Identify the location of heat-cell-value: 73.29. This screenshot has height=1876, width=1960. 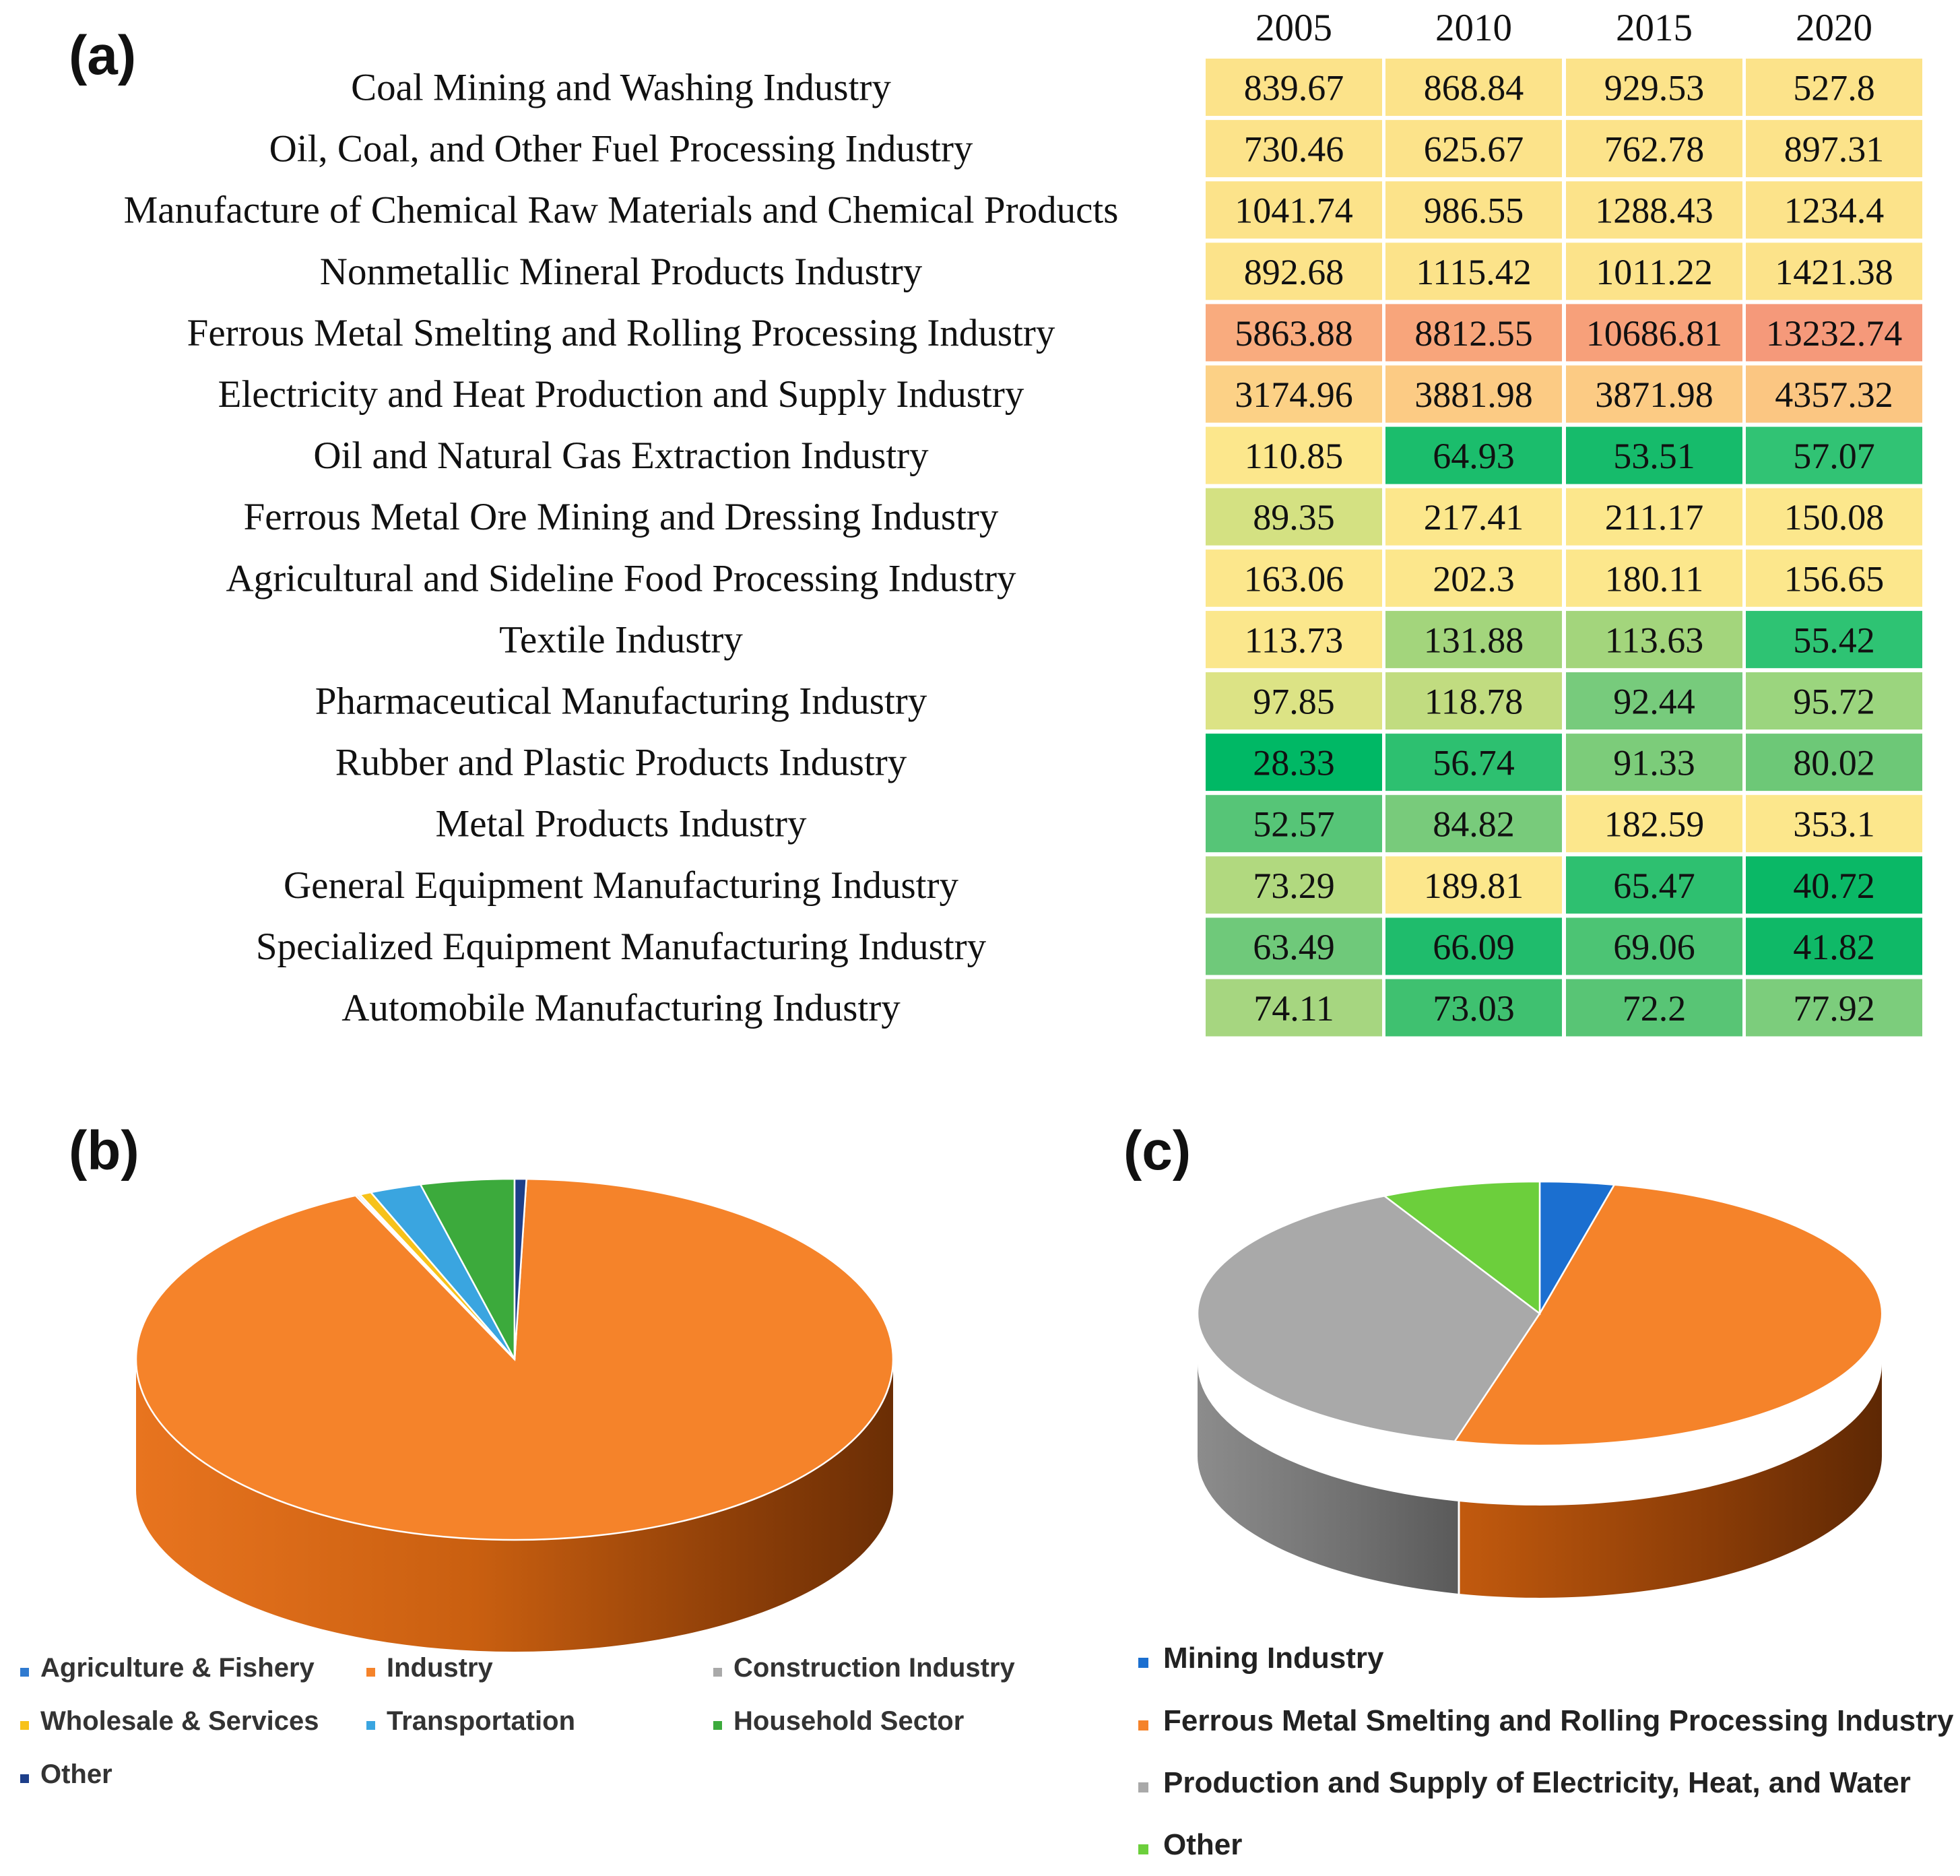
(1294, 886).